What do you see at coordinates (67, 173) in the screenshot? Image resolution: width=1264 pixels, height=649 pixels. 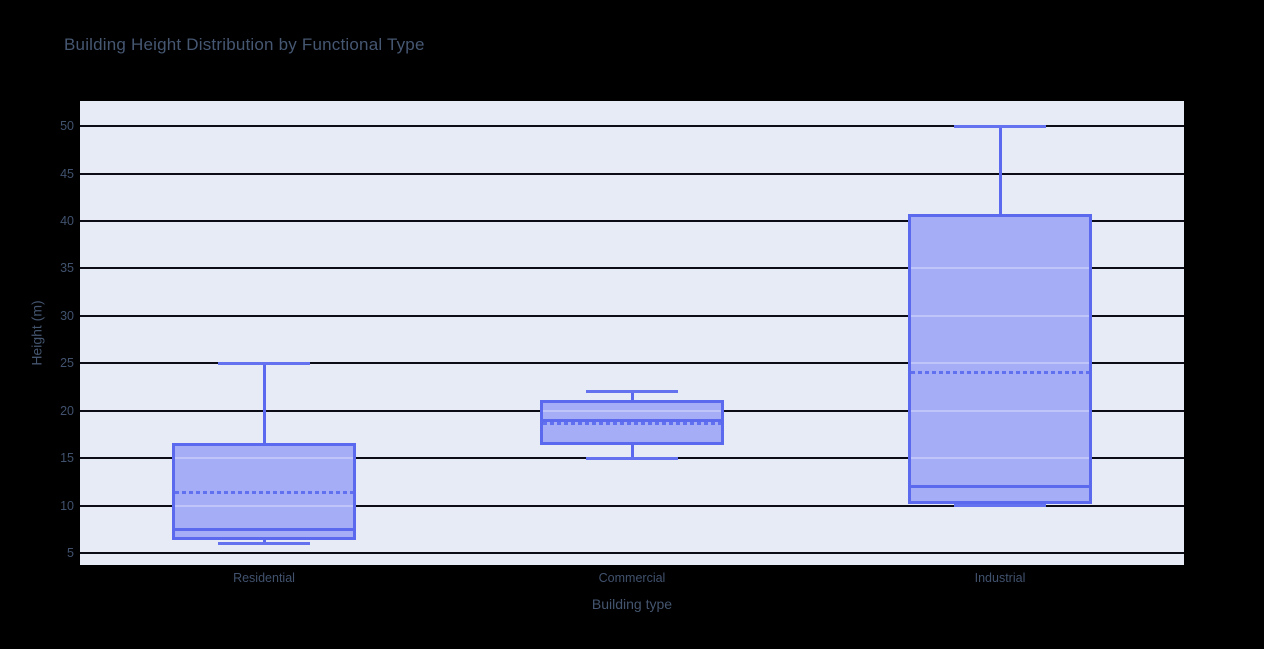 I see `y-tick-label: 45` at bounding box center [67, 173].